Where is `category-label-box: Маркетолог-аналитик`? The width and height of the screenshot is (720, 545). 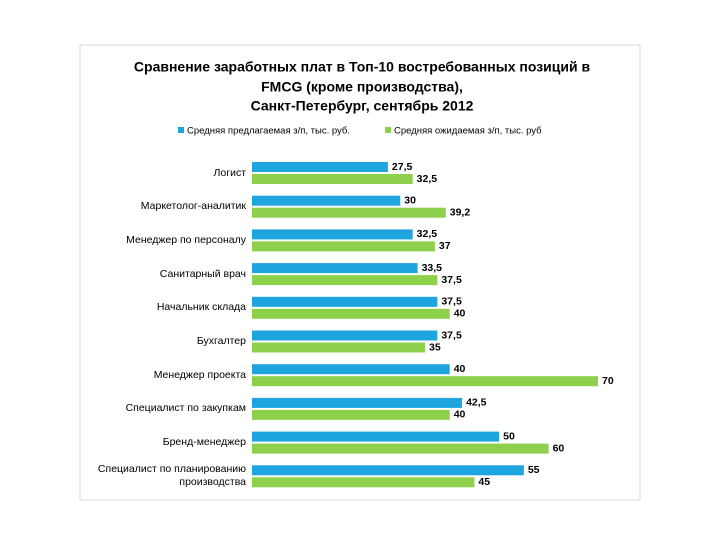 category-label-box: Маркетолог-аналитик is located at coordinates (193, 206).